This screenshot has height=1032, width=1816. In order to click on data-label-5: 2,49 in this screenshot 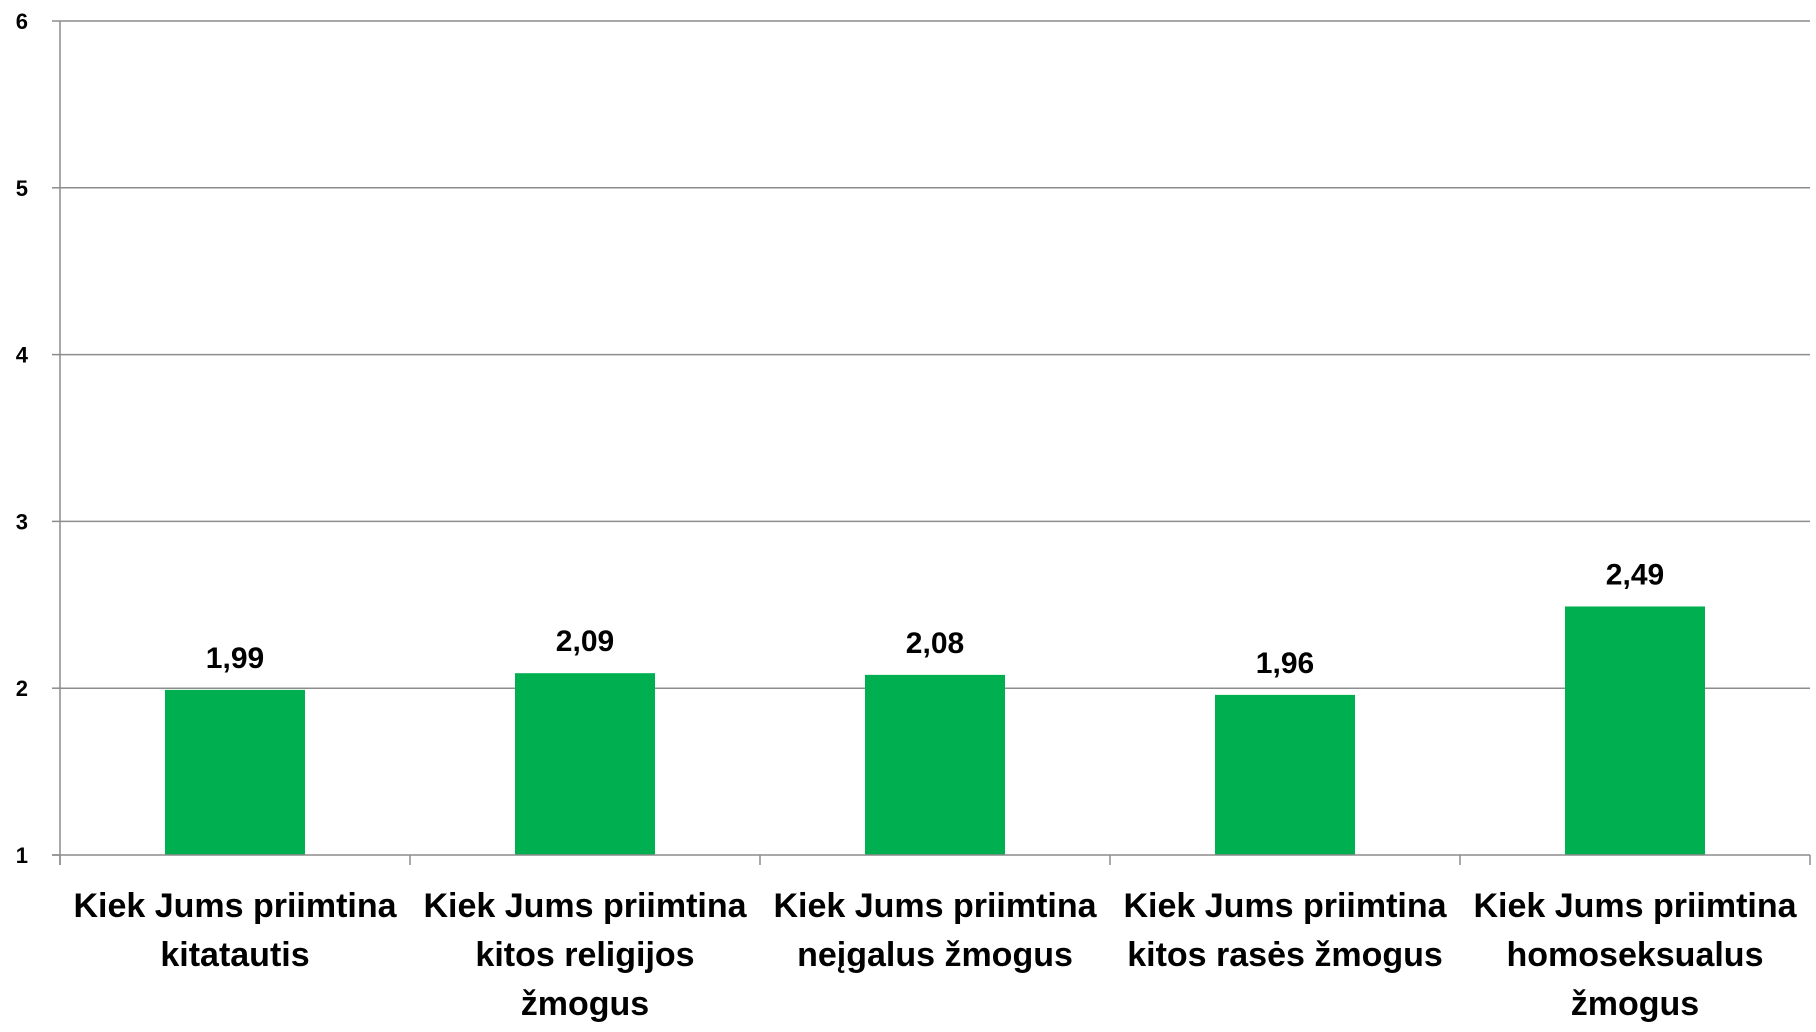, I will do `click(1635, 574)`.